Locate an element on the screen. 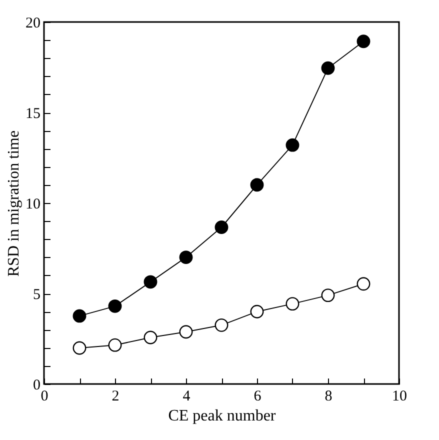  x-tick-label: 10 is located at coordinates (399, 396).